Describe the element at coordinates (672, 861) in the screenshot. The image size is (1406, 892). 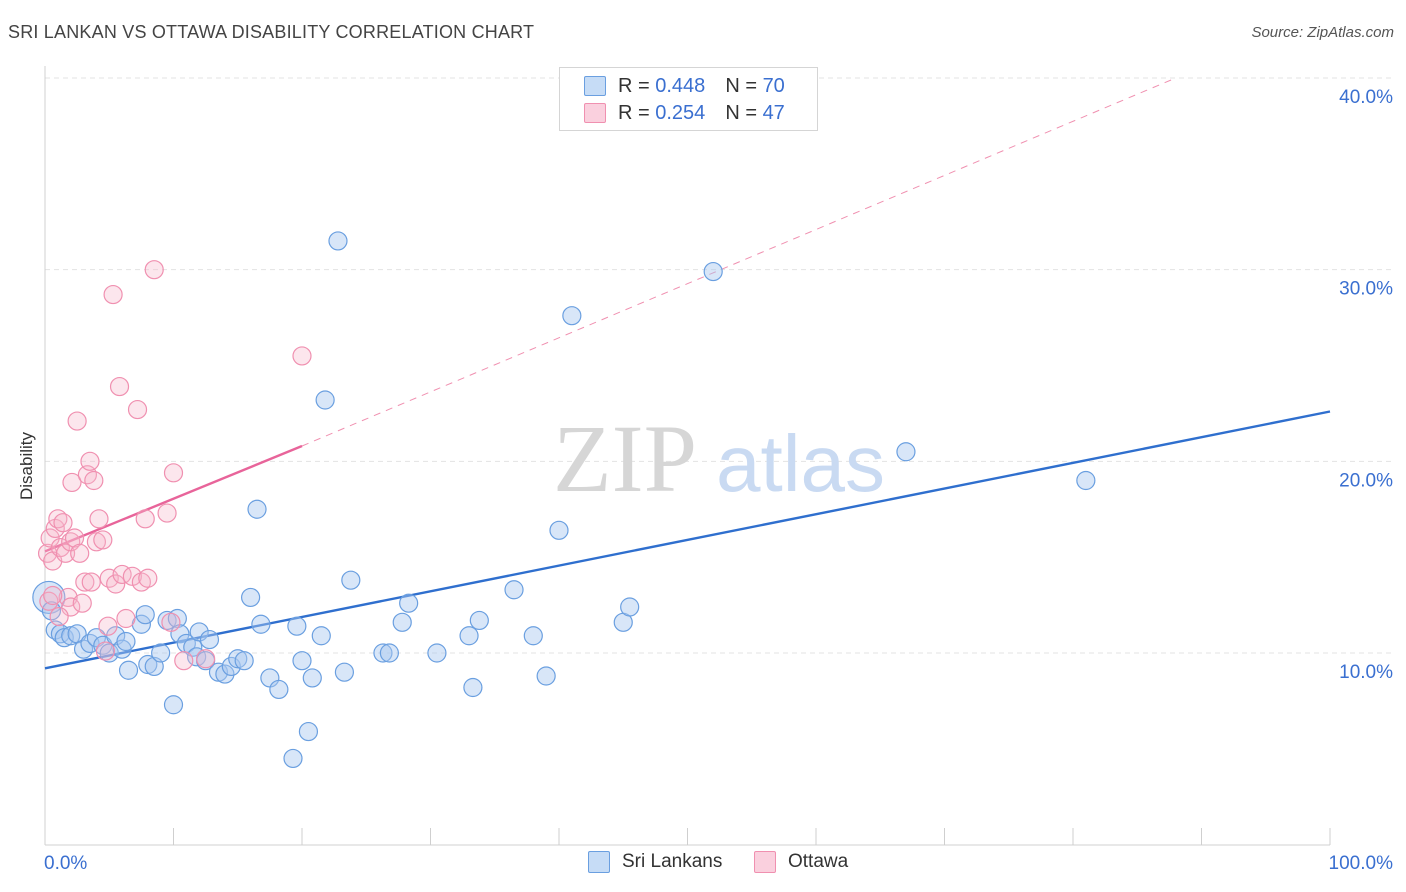
I see `legend-label-sri-lankans: Sri Lankans` at that location.